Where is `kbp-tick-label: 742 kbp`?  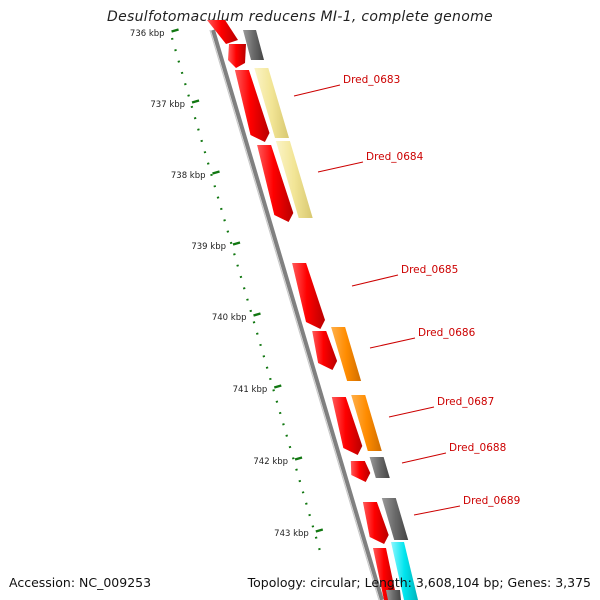
kbp-tick-label: 742 kbp is located at coordinates (270, 462).